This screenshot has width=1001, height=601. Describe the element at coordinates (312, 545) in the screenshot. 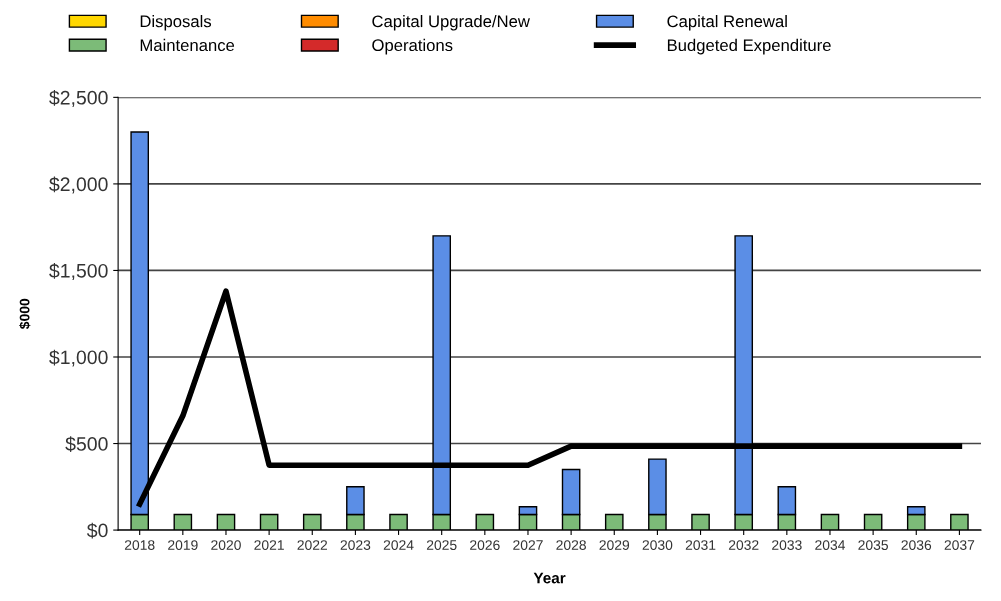

I see `x-tick-label: 2022` at that location.